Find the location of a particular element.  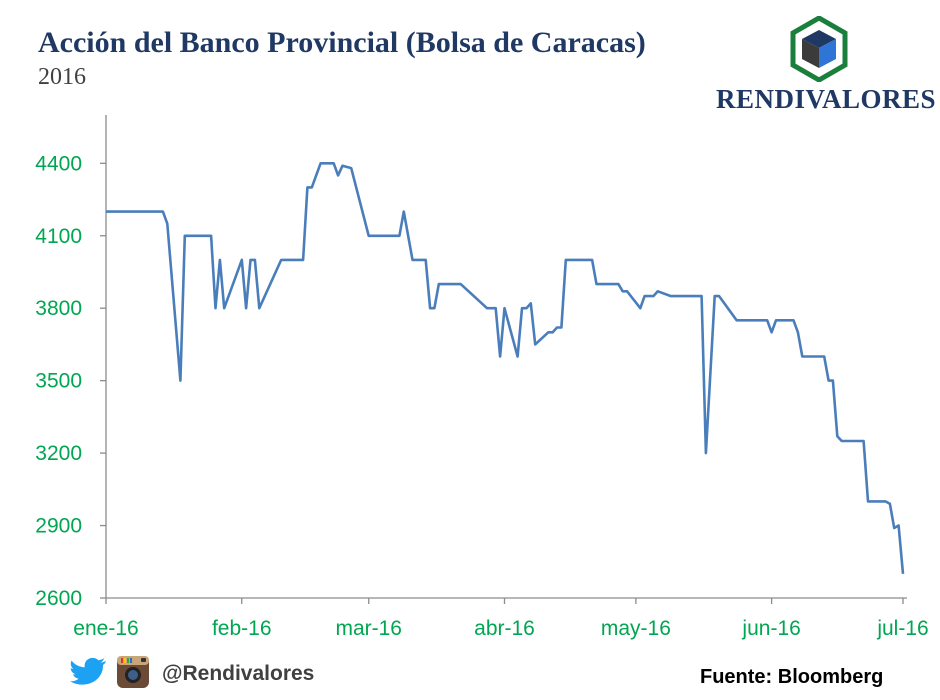

y-tick-label: 2900 is located at coordinates (58, 526).